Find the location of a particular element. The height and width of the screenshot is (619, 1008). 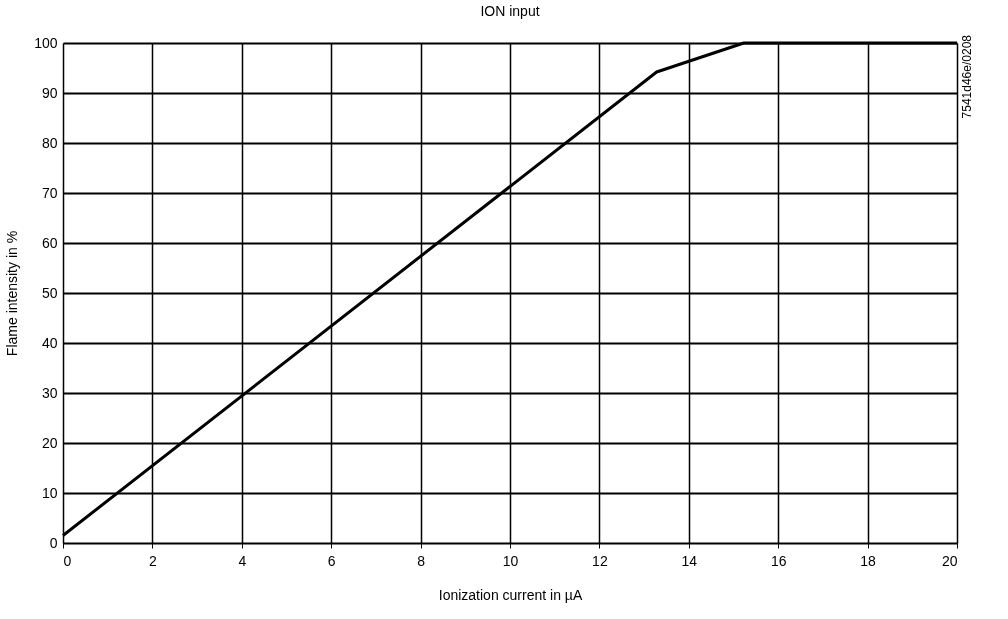

y-tick-label: 50 is located at coordinates (49, 292).